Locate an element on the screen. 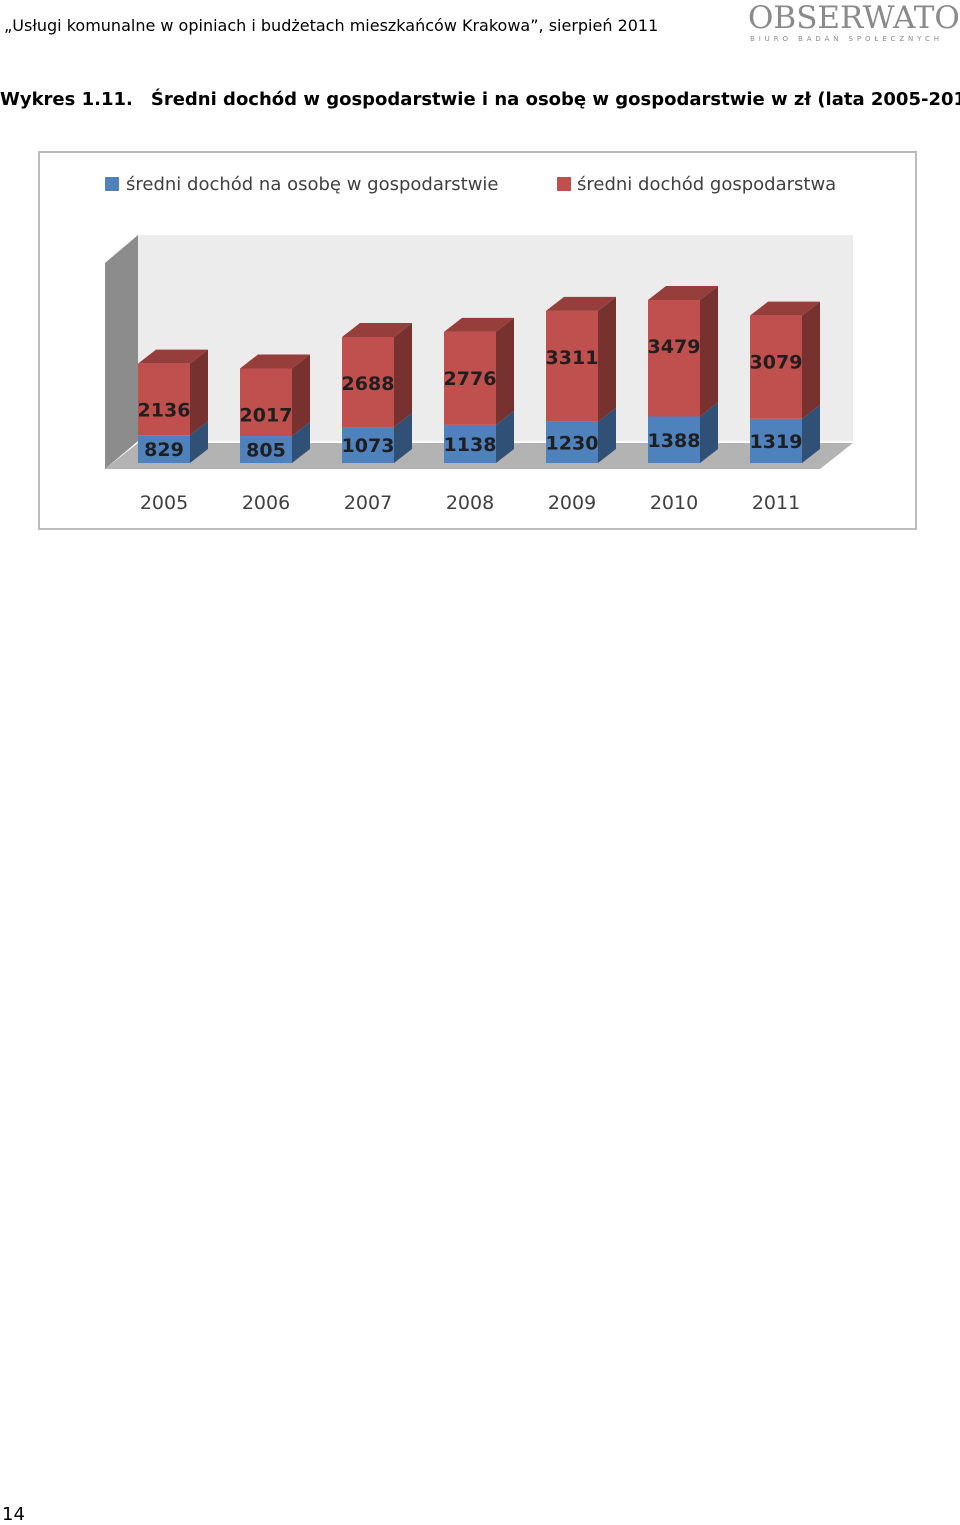 This screenshot has height=1525, width=960. bar-per-person-2007 is located at coordinates (368, 445).